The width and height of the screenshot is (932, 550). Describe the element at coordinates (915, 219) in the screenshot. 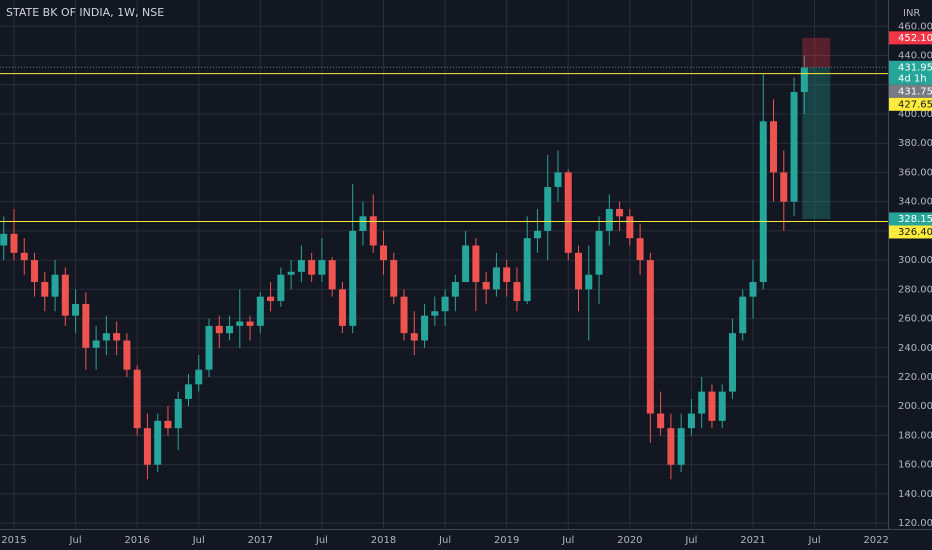

I see `price-label: 328.15` at that location.